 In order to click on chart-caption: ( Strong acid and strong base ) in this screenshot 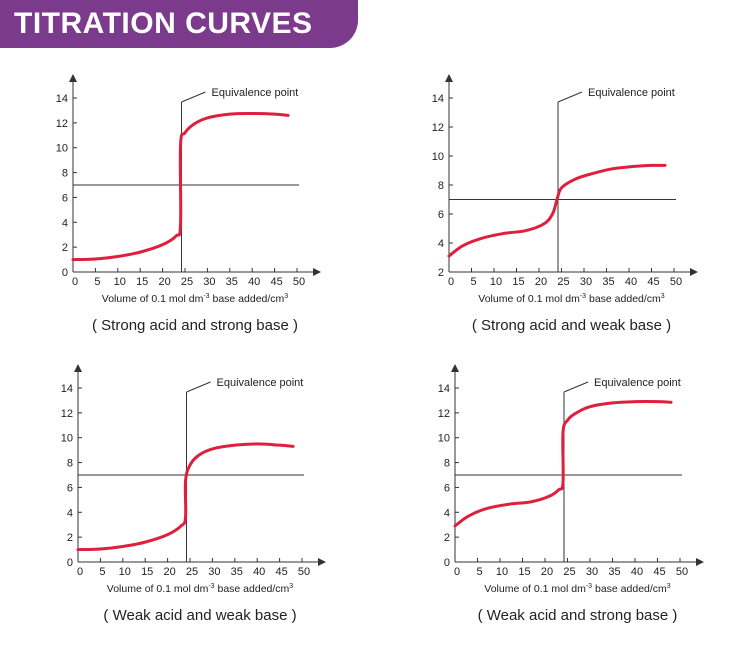, I will do `click(195, 325)`.